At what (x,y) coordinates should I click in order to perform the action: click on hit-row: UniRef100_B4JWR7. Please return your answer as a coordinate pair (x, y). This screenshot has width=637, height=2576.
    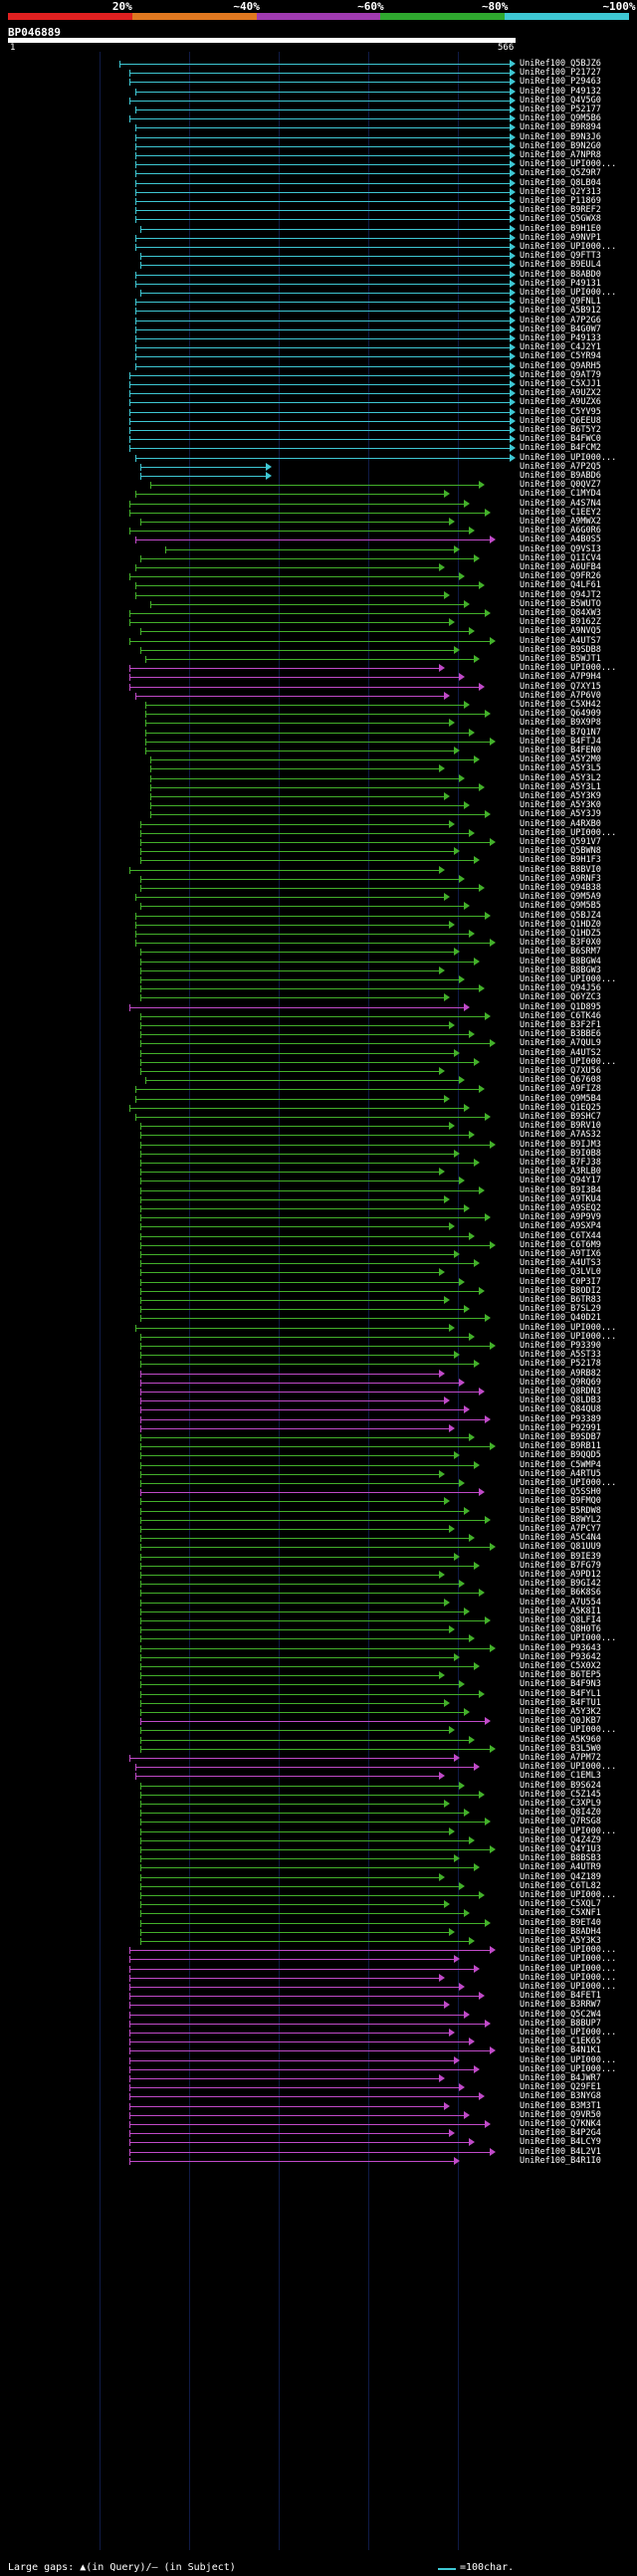
    Looking at the image, I should click on (318, 2078).